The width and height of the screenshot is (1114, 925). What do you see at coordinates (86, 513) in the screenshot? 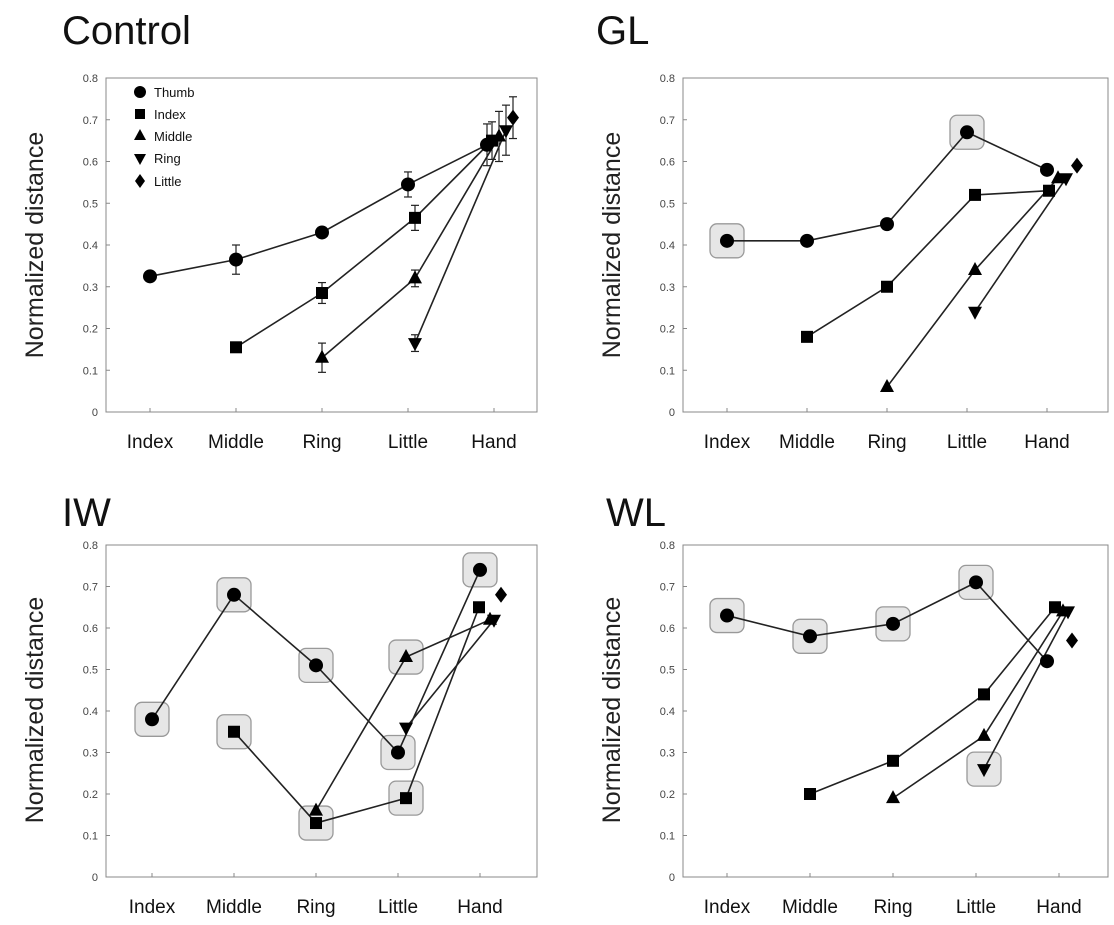
I see `panel-title-iw: IW` at bounding box center [86, 513].